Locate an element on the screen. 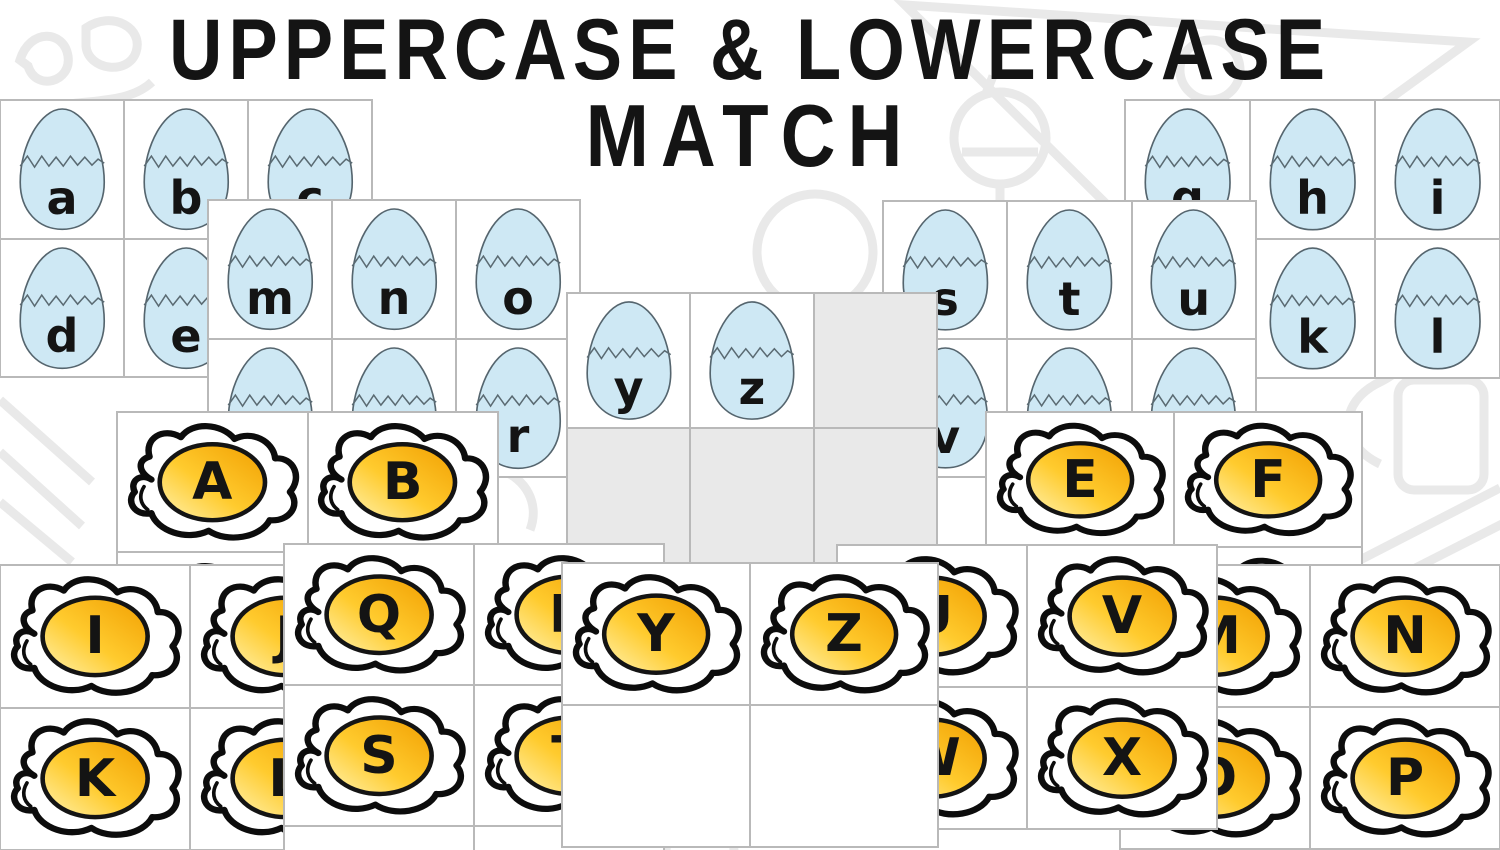  lowercase-egg-card-n: n is located at coordinates (394, 269).